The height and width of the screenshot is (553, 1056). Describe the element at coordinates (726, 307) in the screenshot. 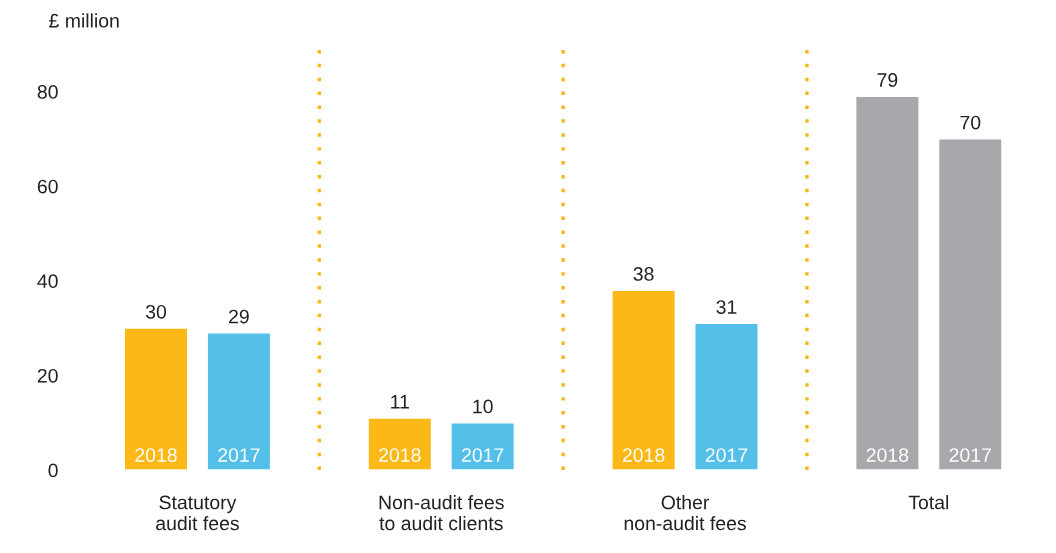

I see `data-label: 31` at that location.